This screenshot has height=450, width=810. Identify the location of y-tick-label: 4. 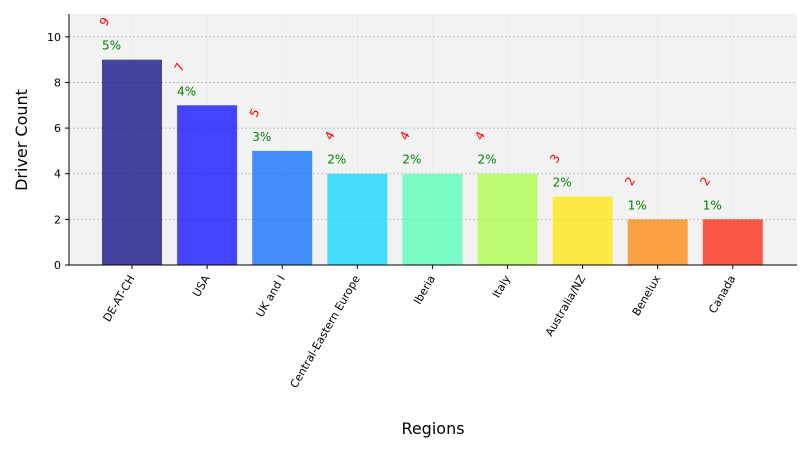
(57, 174).